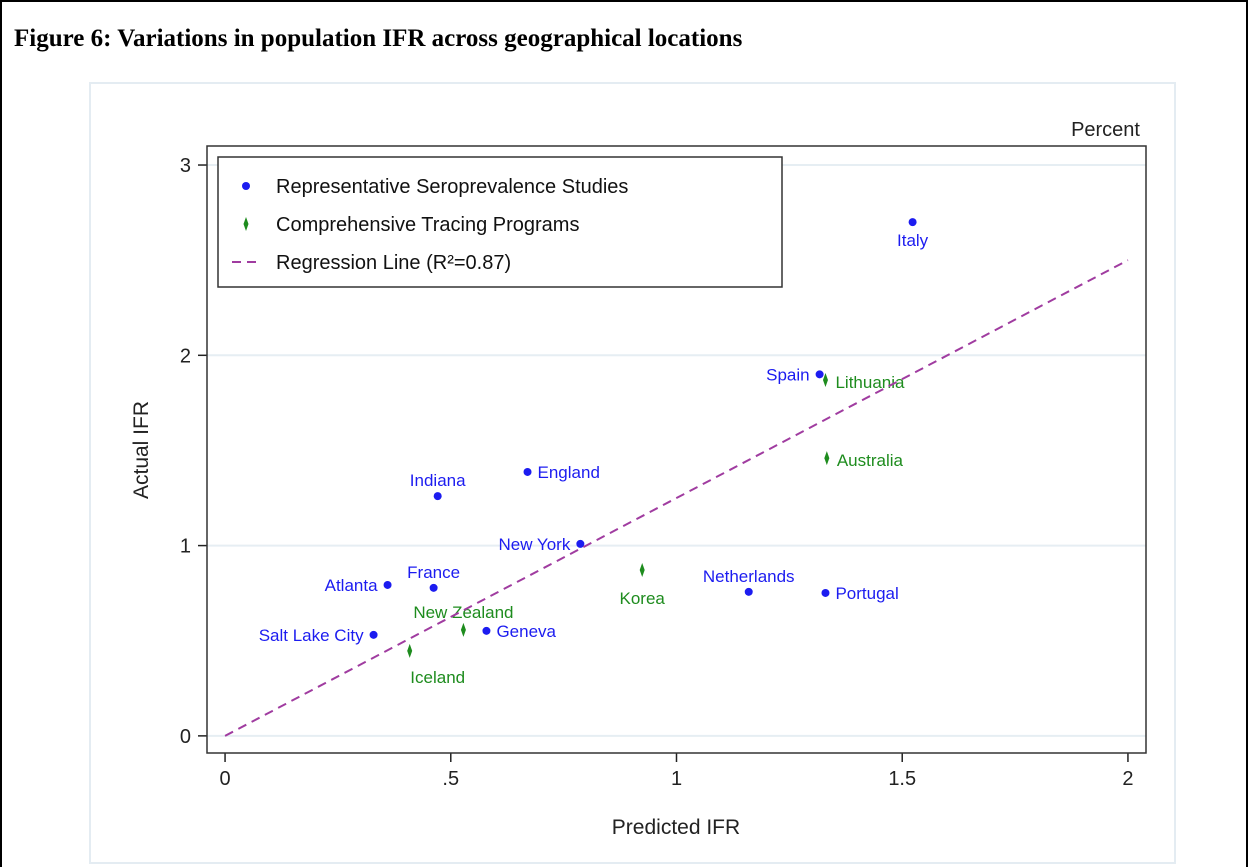 The image size is (1248, 867). I want to click on point-label: England, so click(569, 472).